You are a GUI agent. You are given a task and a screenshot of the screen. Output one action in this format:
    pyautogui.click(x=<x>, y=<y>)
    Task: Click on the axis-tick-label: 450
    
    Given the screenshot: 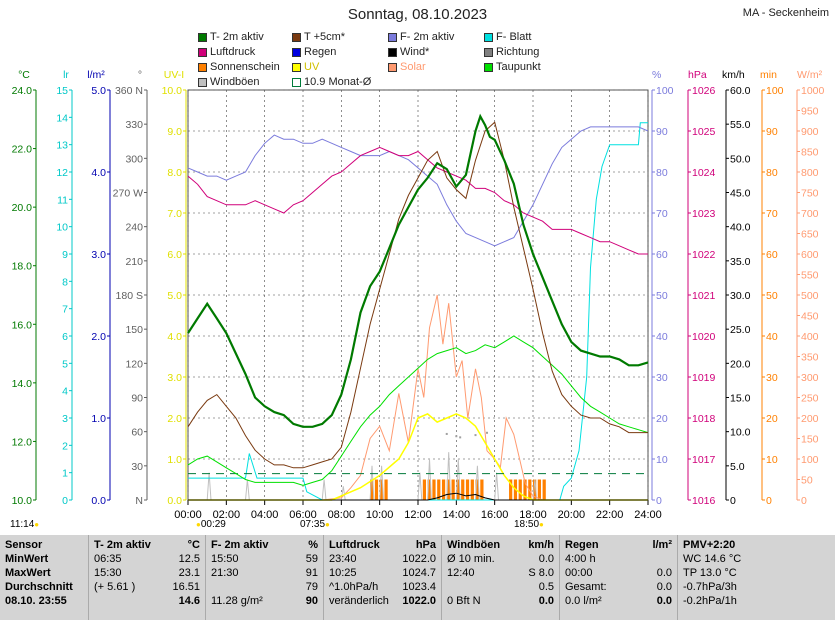 What is the action you would take?
    pyautogui.click(x=810, y=317)
    